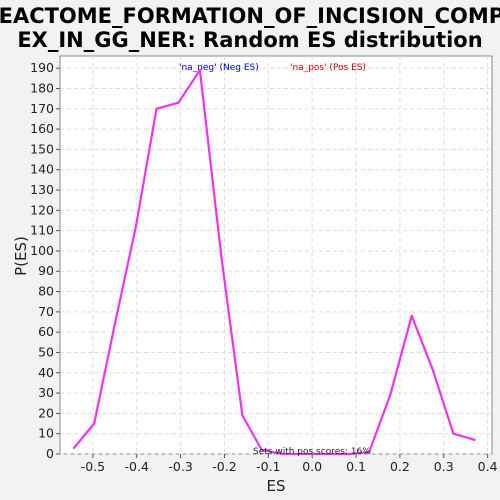 This screenshot has height=500, width=500. I want to click on y-tick-label: 190, so click(42, 67).